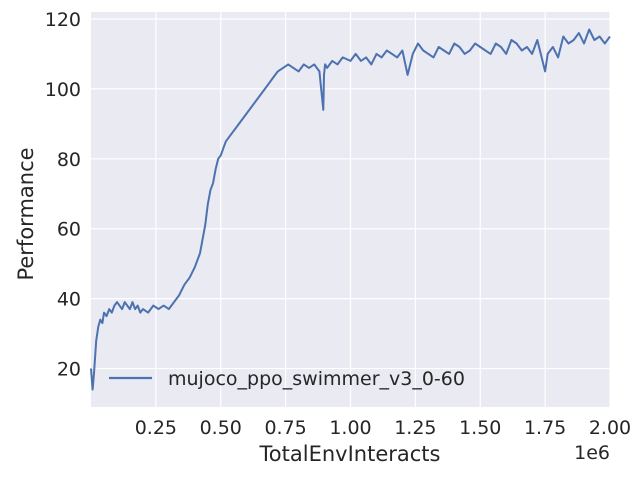 The width and height of the screenshot is (640, 484). I want to click on y-tick-label: 60, so click(69, 230).